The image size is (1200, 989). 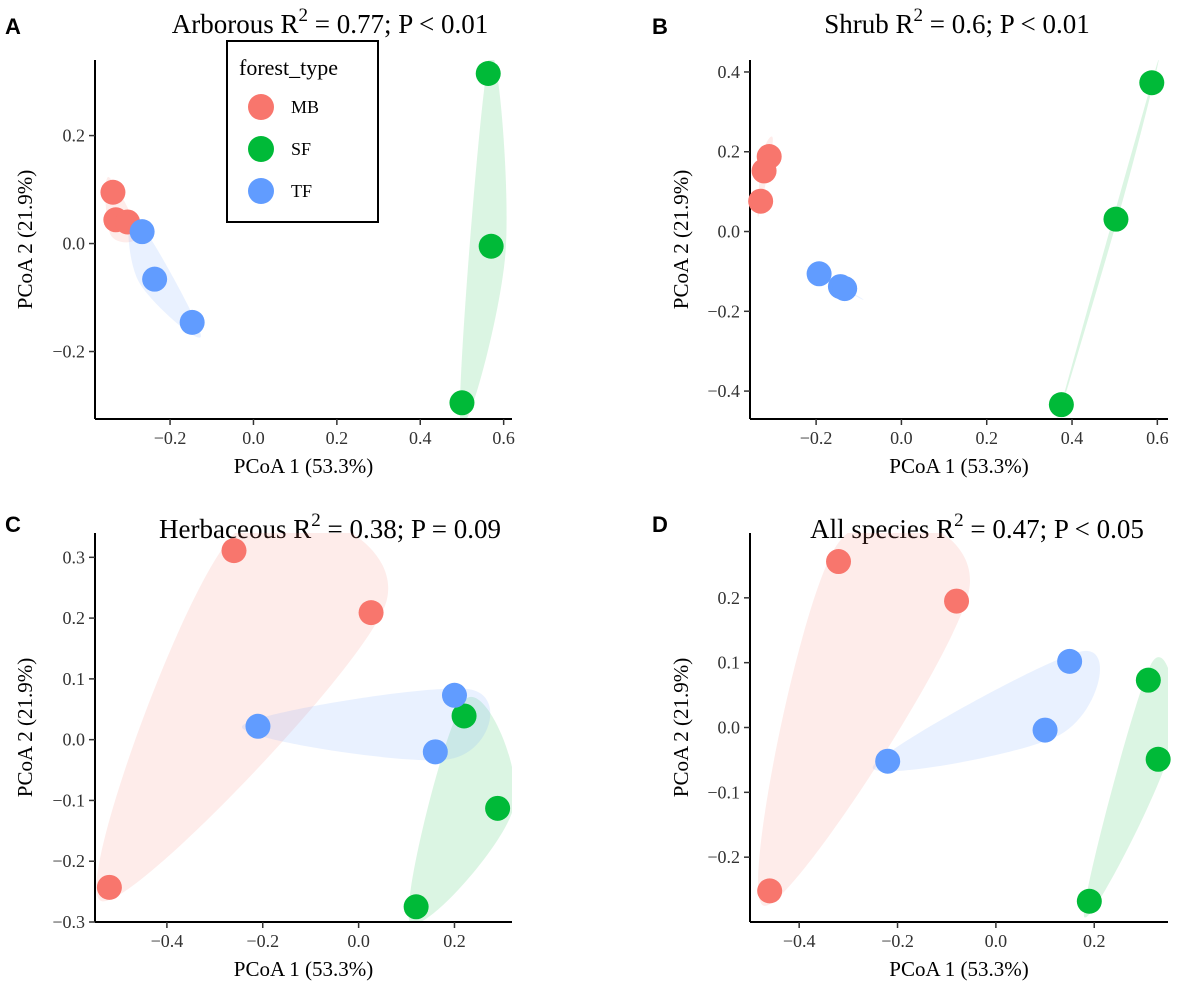 I want to click on x-tick-label: −0.4, so click(x=799, y=941).